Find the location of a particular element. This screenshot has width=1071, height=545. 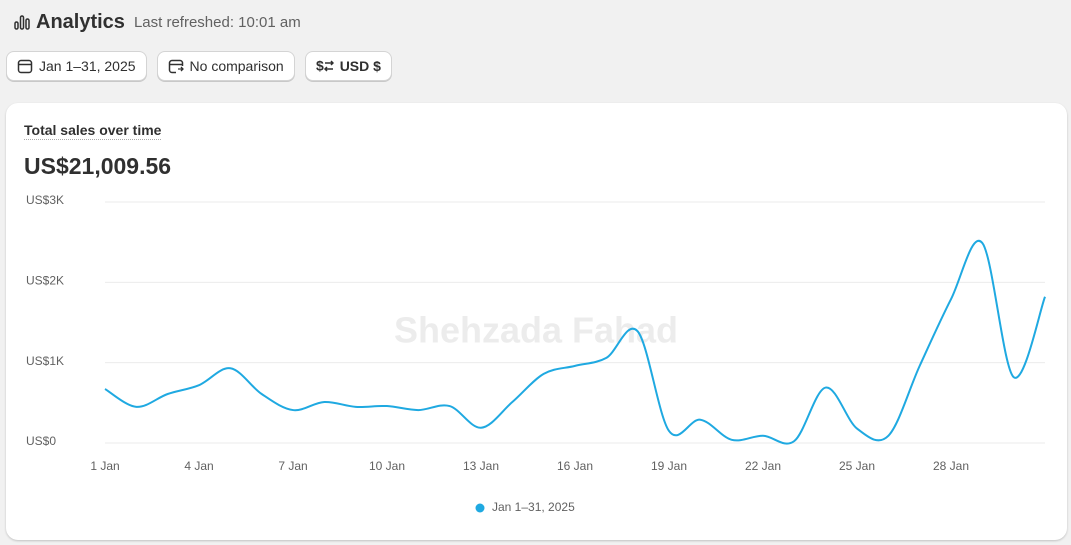

currency-icon: $ is located at coordinates (325, 66).